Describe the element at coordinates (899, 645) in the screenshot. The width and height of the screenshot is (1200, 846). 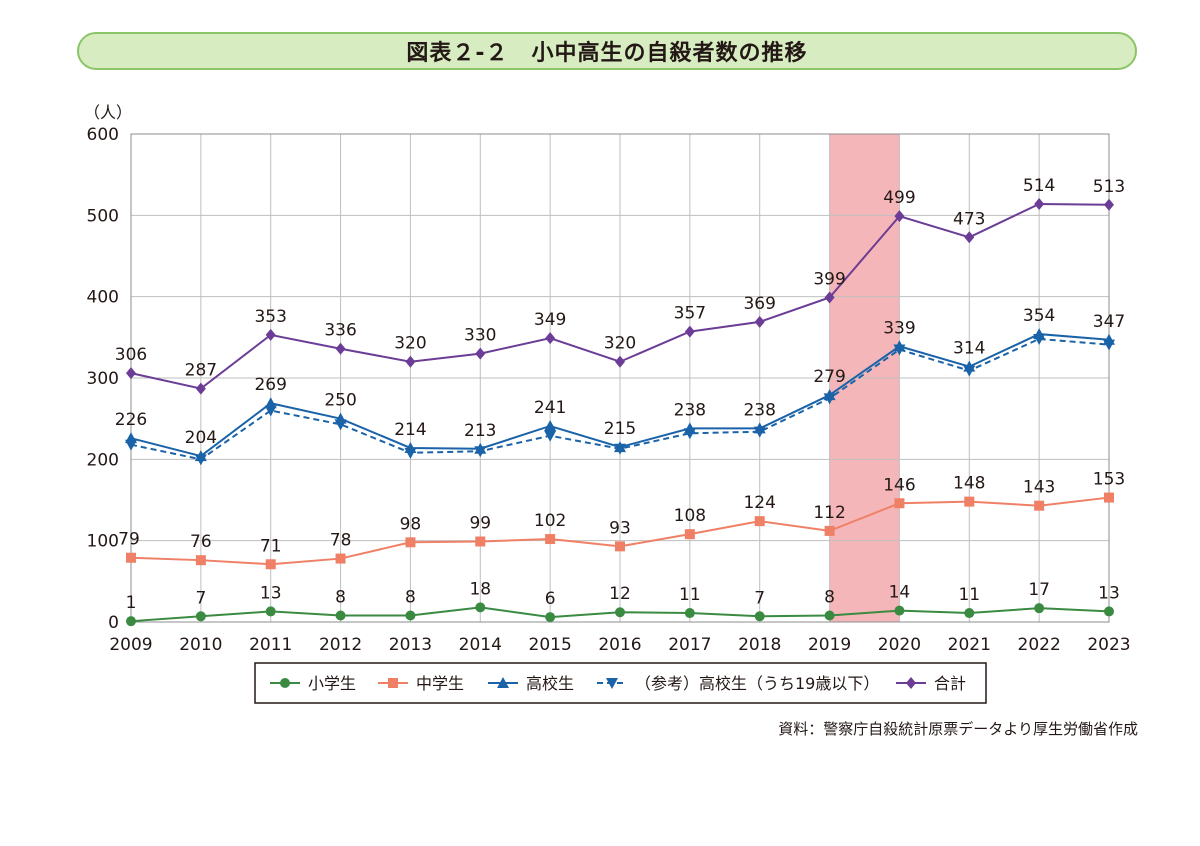
I see `x-tick-label: 2020` at that location.